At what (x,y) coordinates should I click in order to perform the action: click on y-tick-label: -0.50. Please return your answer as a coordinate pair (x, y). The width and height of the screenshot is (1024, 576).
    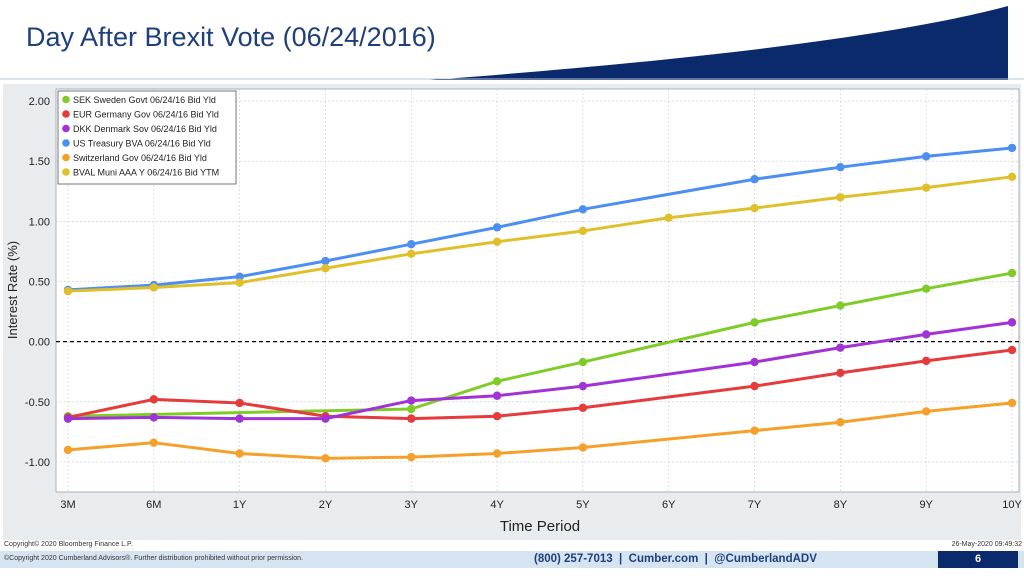
    Looking at the image, I should click on (37, 403).